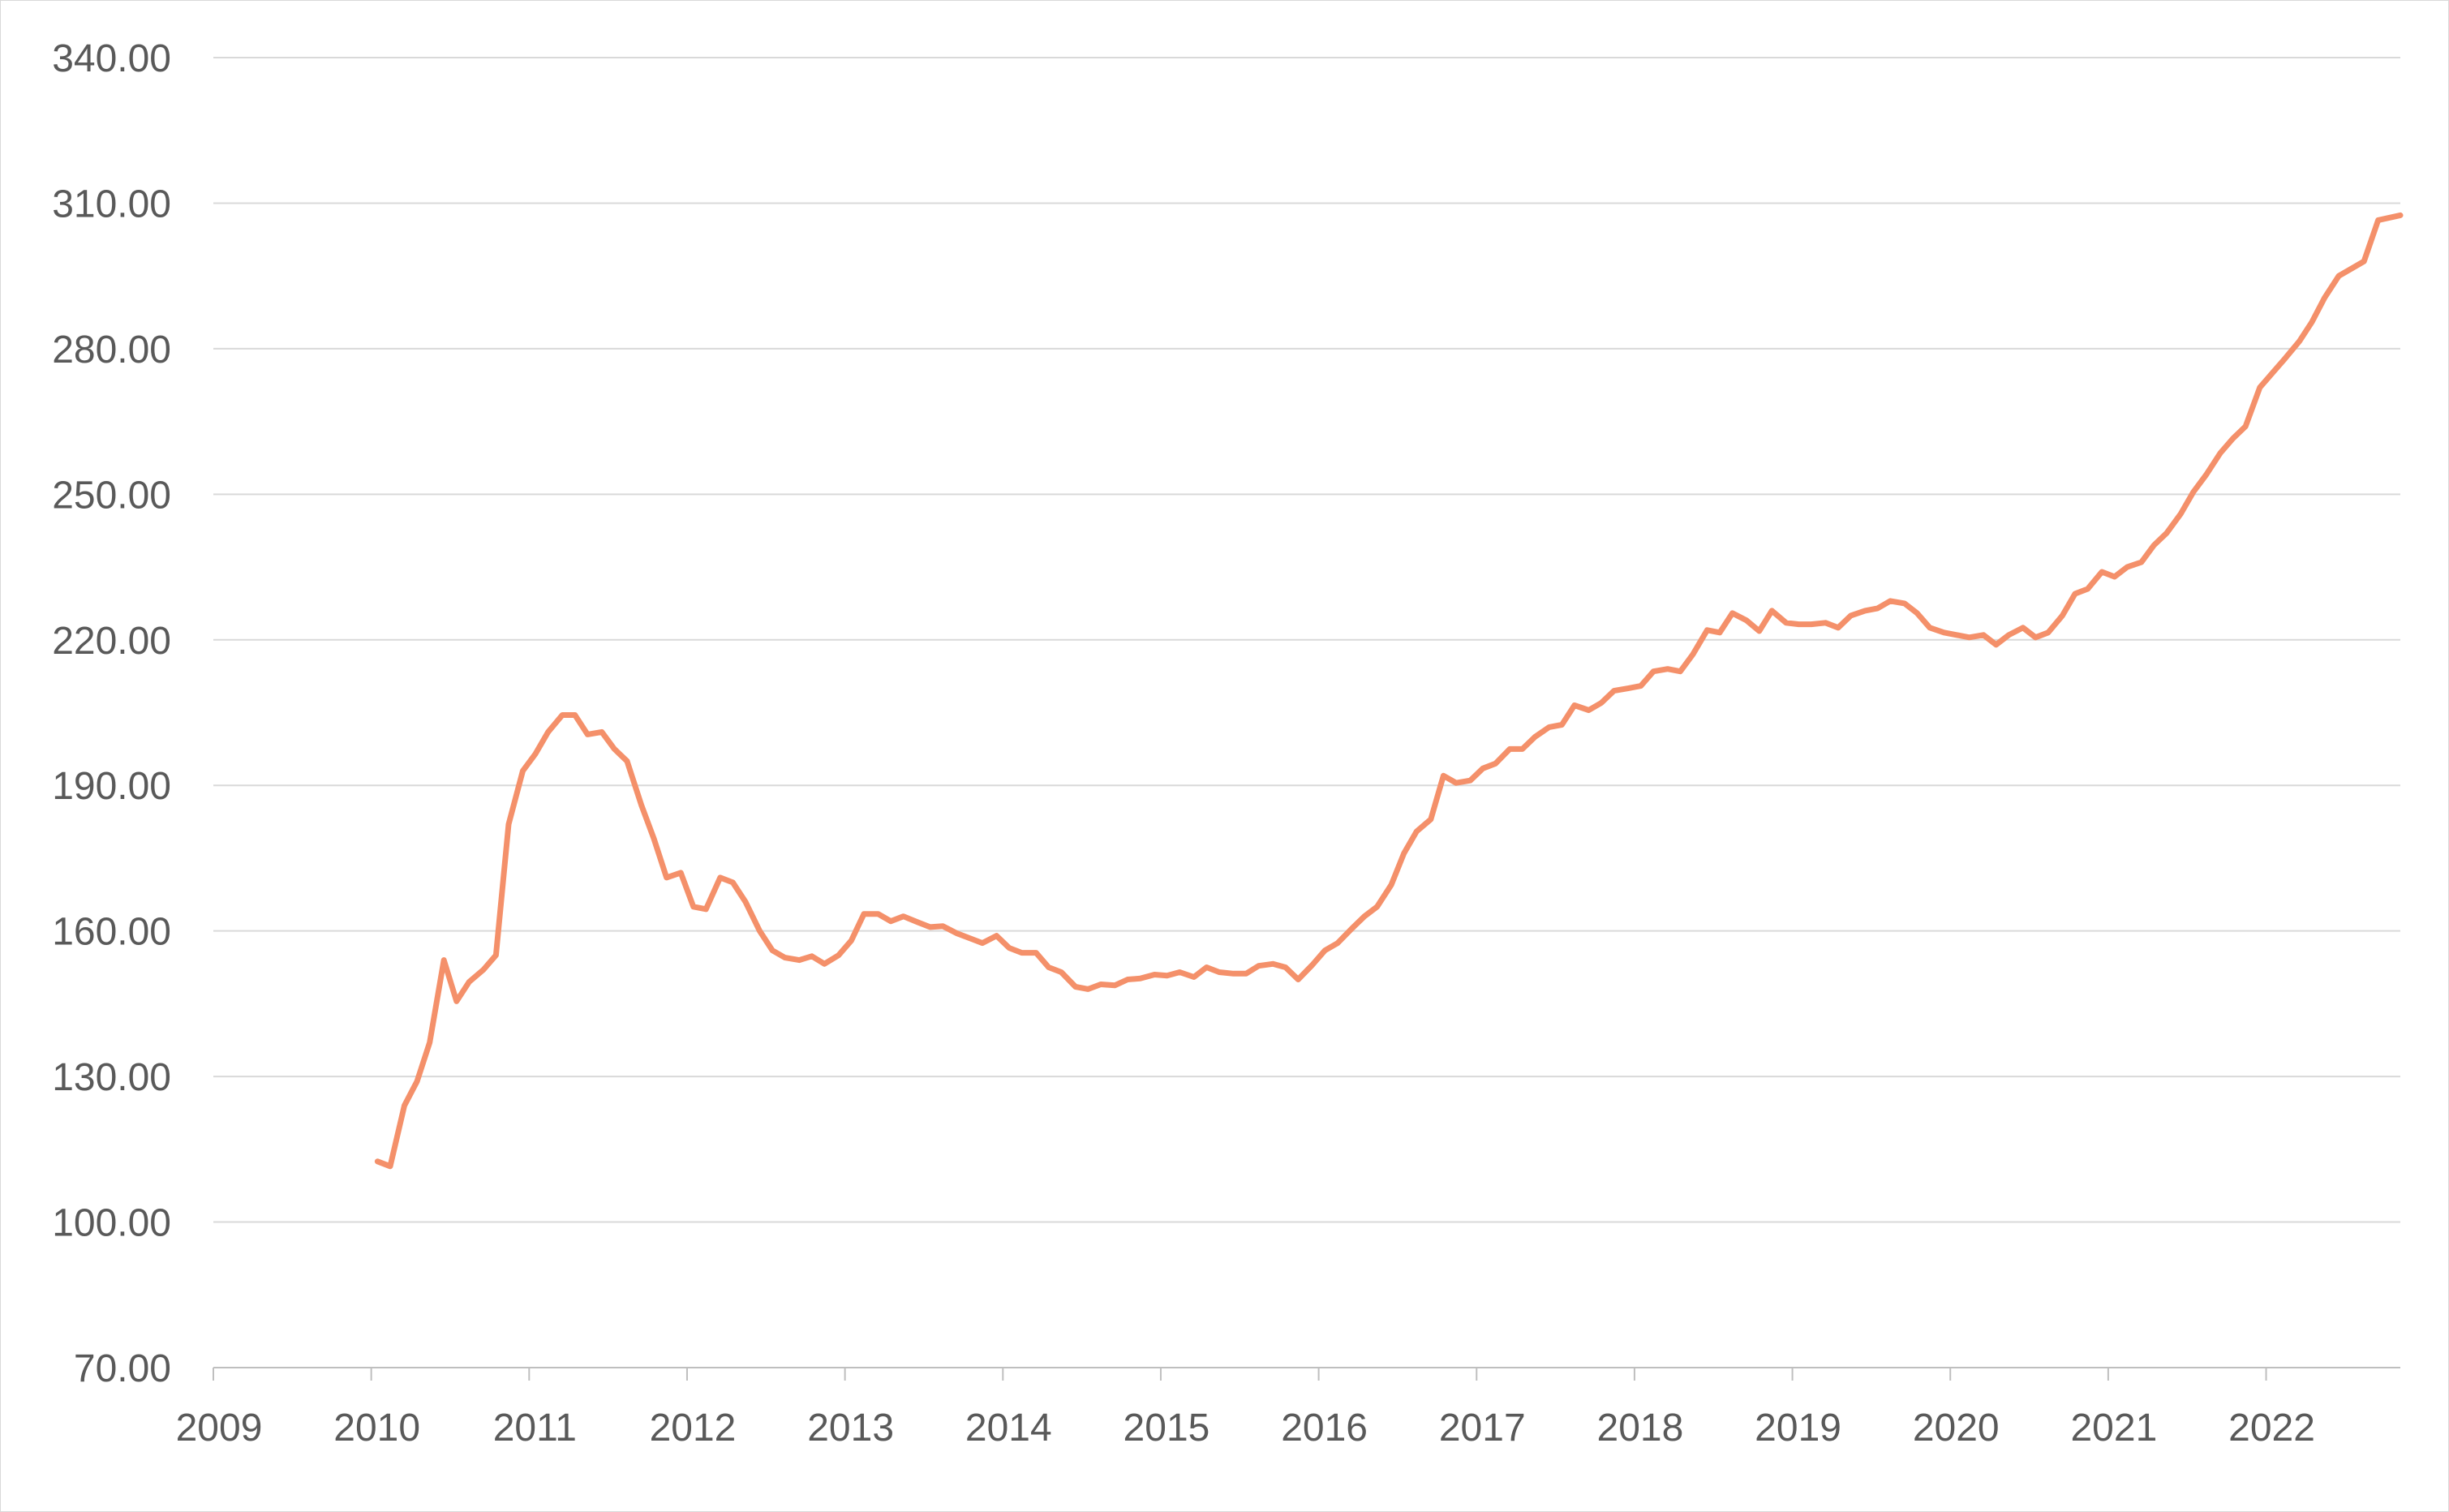 The width and height of the screenshot is (2449, 1512). I want to click on x-tick-label: 2020, so click(1957, 1428).